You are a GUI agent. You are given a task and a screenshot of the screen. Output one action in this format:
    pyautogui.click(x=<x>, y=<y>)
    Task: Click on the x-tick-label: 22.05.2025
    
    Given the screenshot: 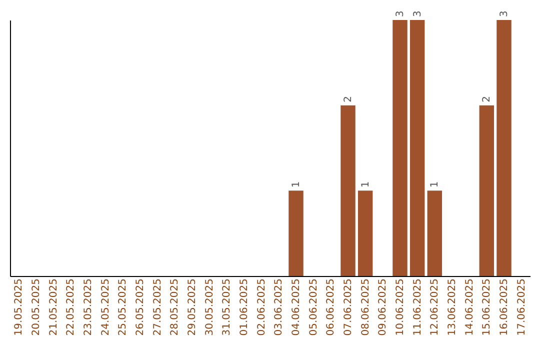 What is the action you would take?
    pyautogui.click(x=71, y=307)
    